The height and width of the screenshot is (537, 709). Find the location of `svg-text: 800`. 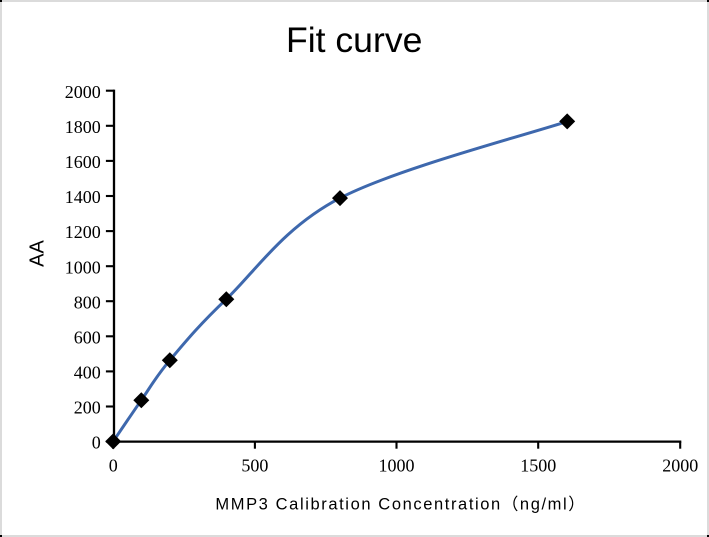

svg-text: 800 is located at coordinates (87, 302).